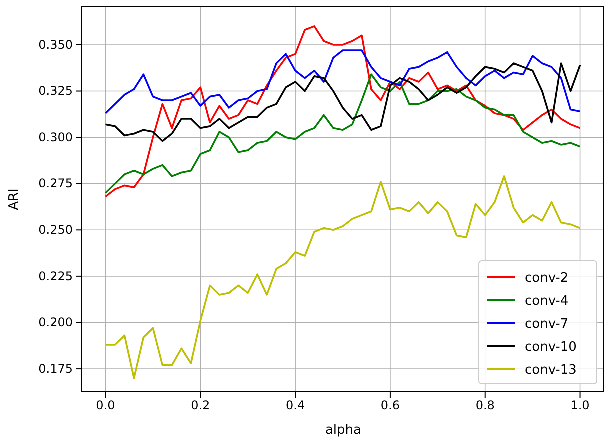 This screenshot has height=442, width=605. I want to click on x-tick-label: 0.4, so click(296, 405).